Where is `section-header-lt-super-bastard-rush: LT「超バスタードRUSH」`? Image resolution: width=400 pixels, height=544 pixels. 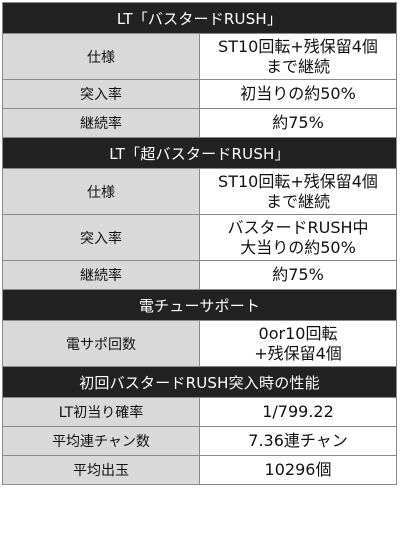 section-header-lt-super-bastard-rush: LT「超バスタードRUSH」 is located at coordinates (199, 153).